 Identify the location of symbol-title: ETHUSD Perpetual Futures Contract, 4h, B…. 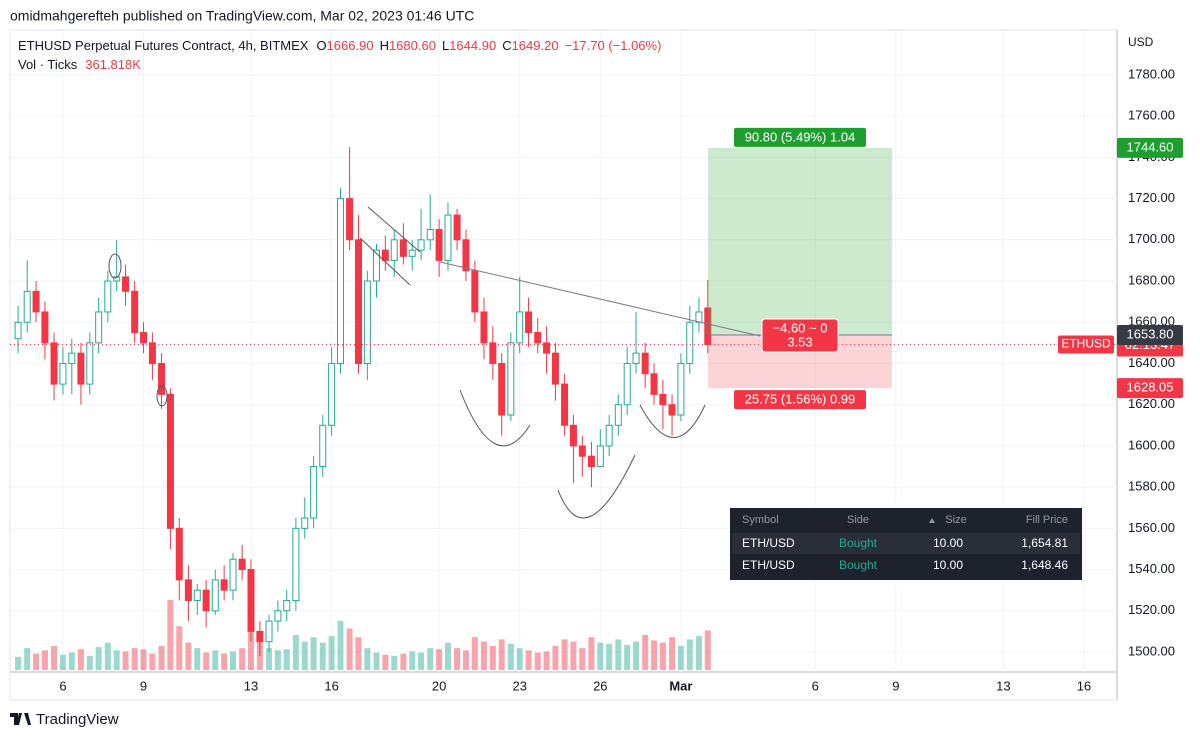
(163, 45).